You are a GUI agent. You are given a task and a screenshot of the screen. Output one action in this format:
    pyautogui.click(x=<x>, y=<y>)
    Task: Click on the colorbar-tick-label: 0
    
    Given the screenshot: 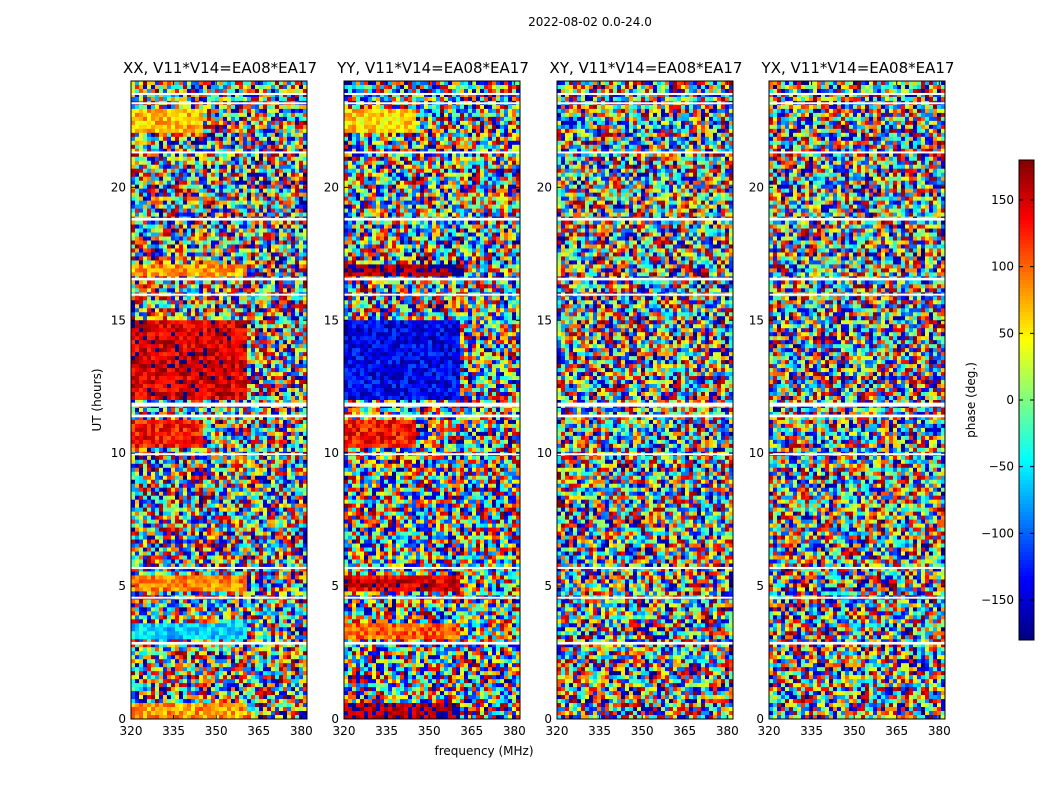 What is the action you would take?
    pyautogui.click(x=1010, y=400)
    